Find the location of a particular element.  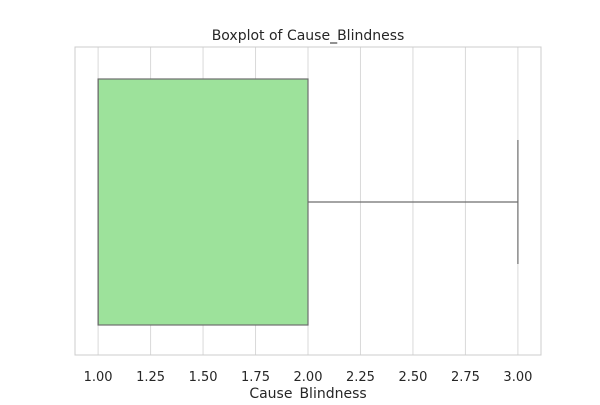

x-tick-label: 2.50 is located at coordinates (412, 377).